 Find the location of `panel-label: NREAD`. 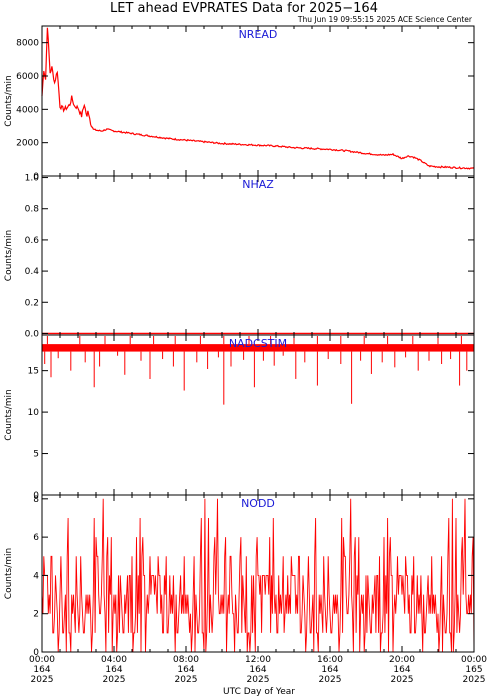

panel-label: NREAD is located at coordinates (258, 34).